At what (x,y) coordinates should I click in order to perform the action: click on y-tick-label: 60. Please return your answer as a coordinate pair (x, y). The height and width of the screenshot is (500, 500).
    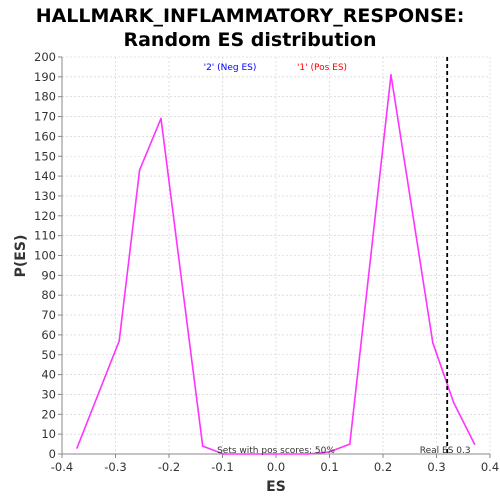
    Looking at the image, I should click on (48, 335).